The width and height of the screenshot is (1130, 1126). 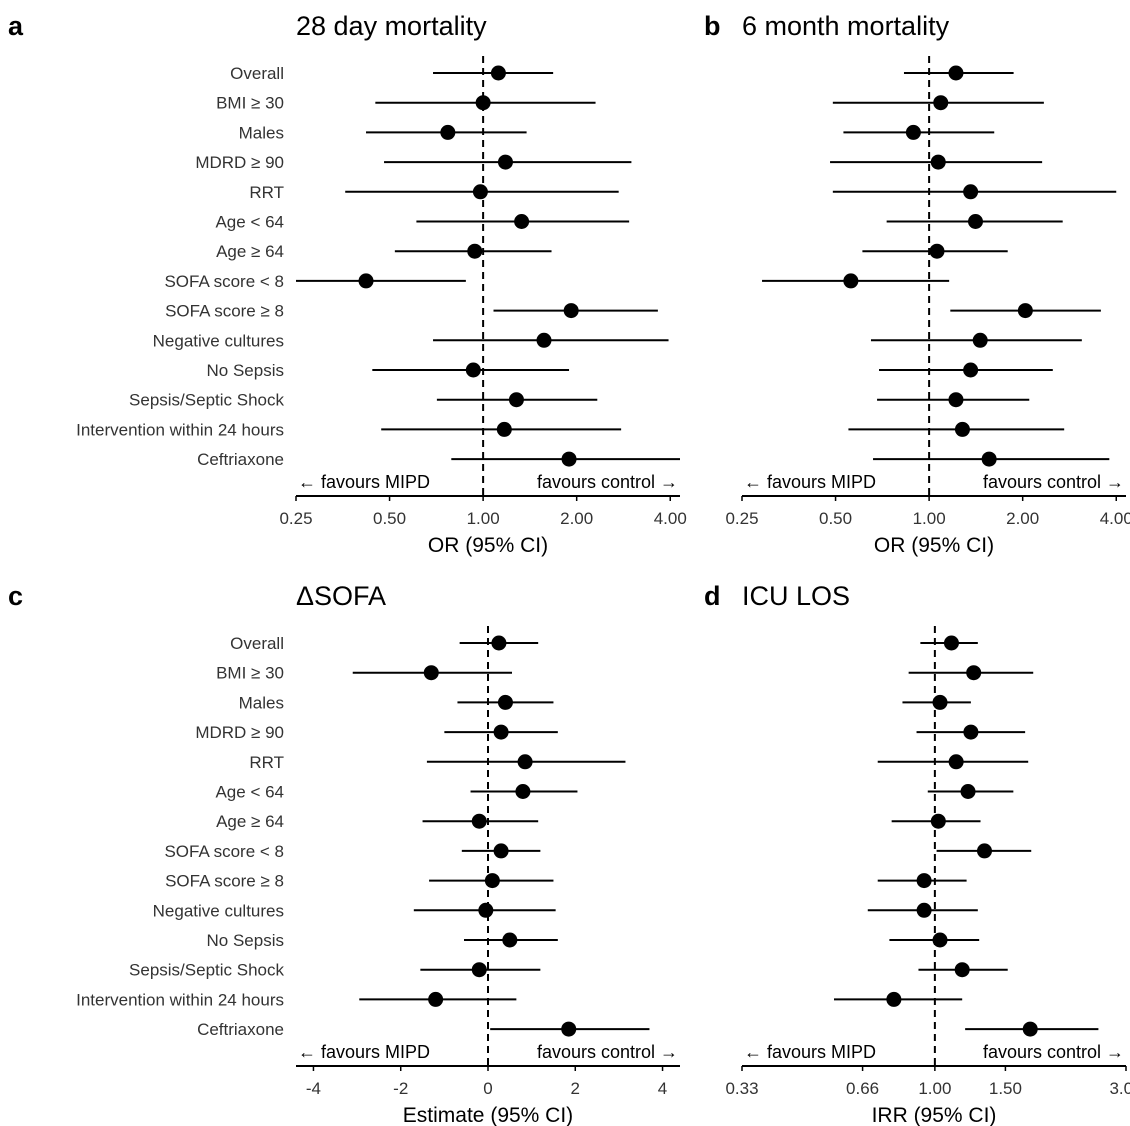 I want to click on x-tick-label: 1.50, so click(x=1005, y=1088).